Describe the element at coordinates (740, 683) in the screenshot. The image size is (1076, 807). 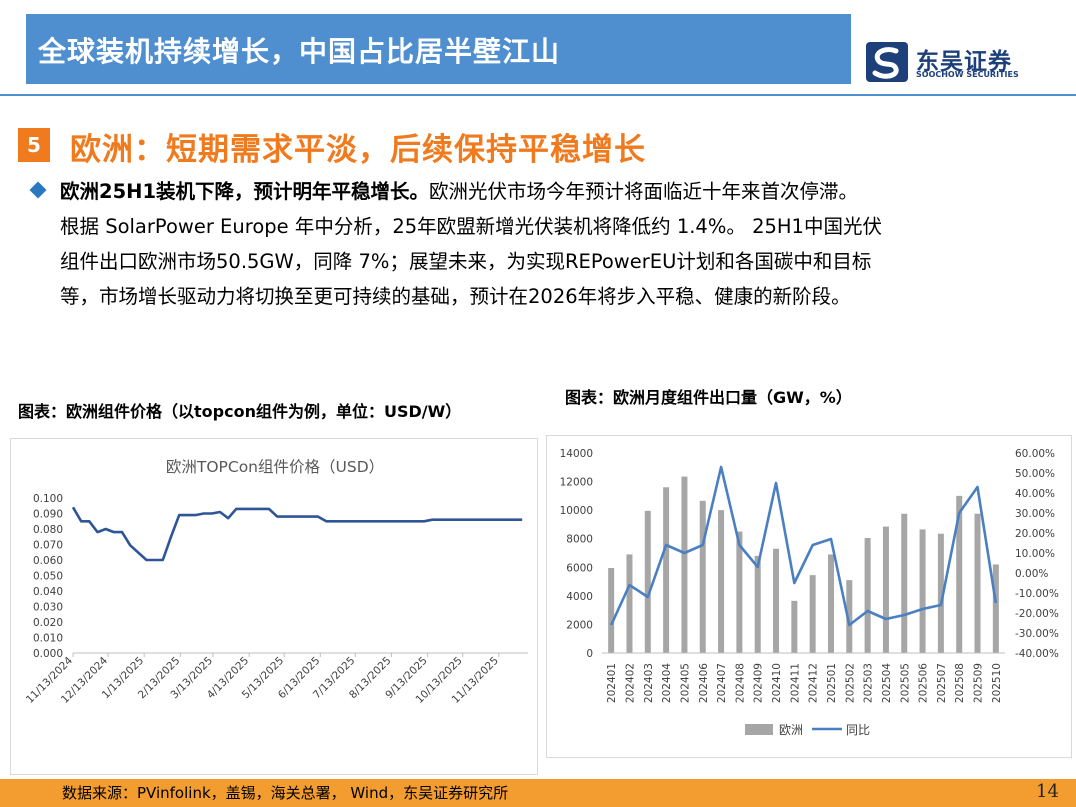
I see `export-x-tick-label: 202408` at that location.